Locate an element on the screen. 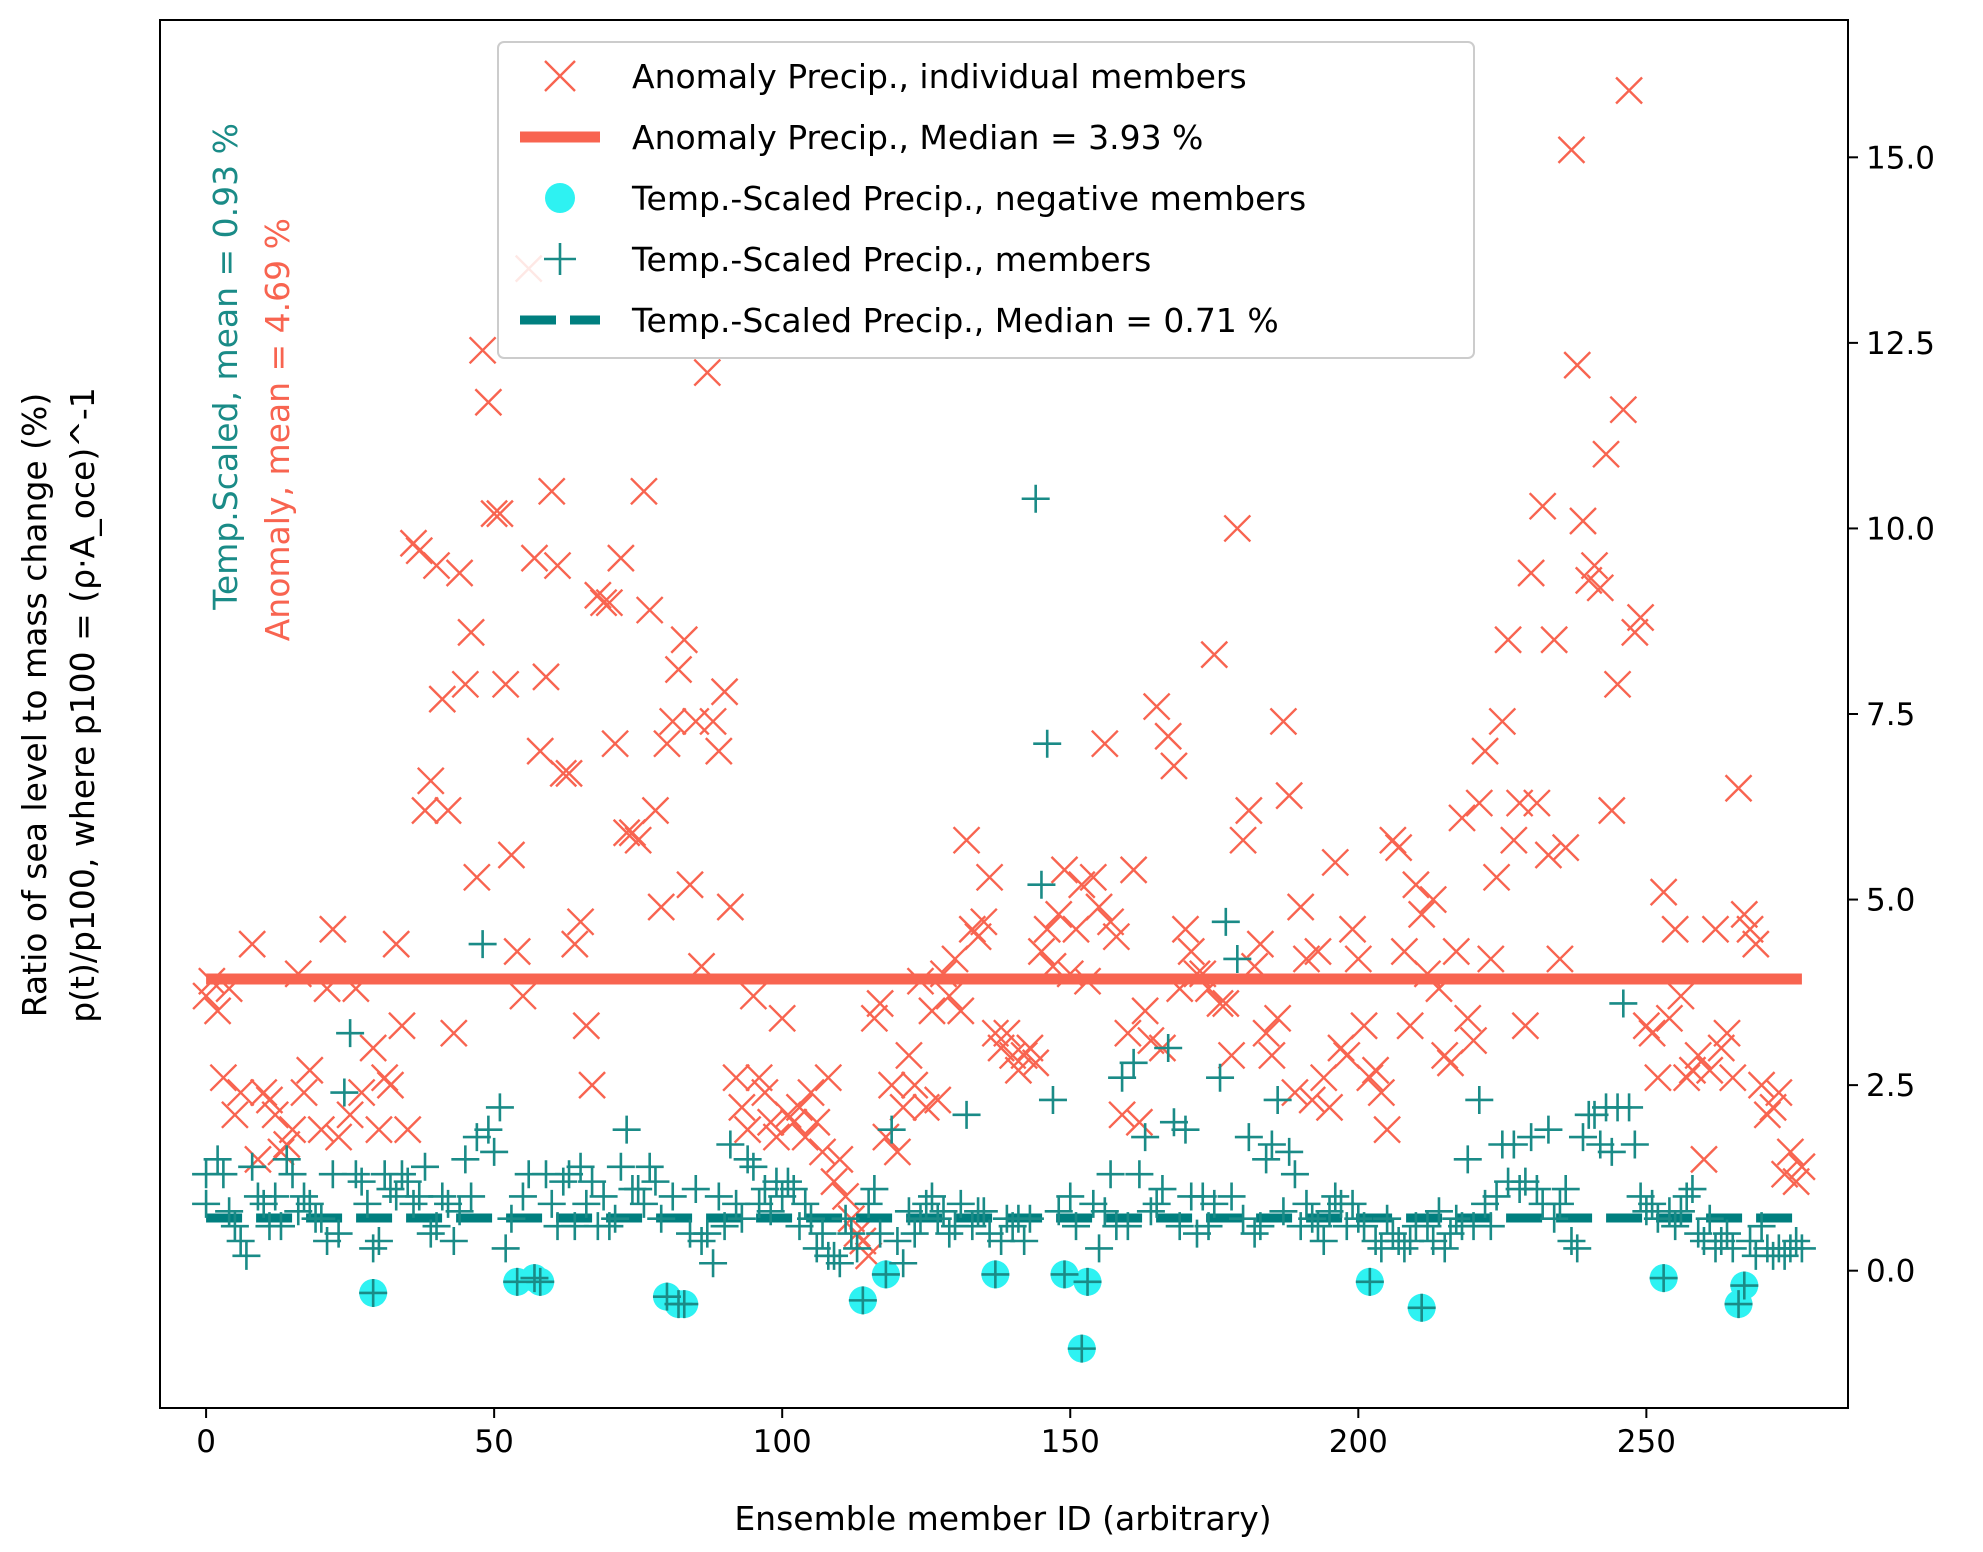  legend-box is located at coordinates (986, 200).